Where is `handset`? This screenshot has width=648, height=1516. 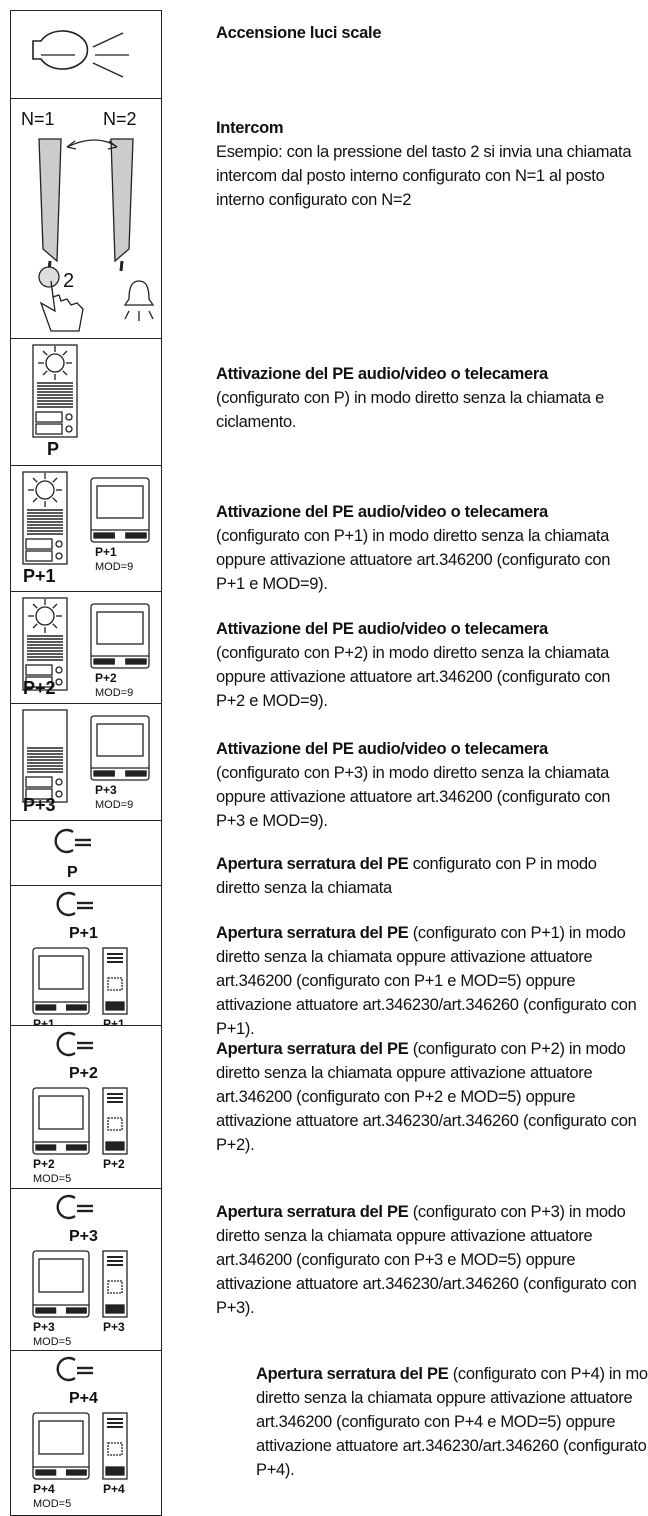
handset is located at coordinates (50, 200).